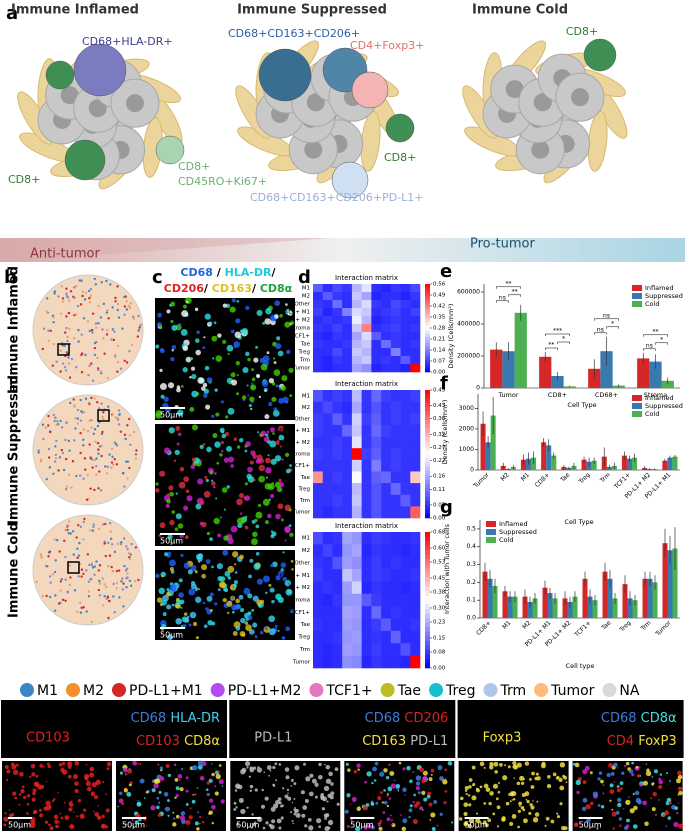 The height and width of the screenshot is (832, 685). I want to click on significance-bracket, so click(502, 301).